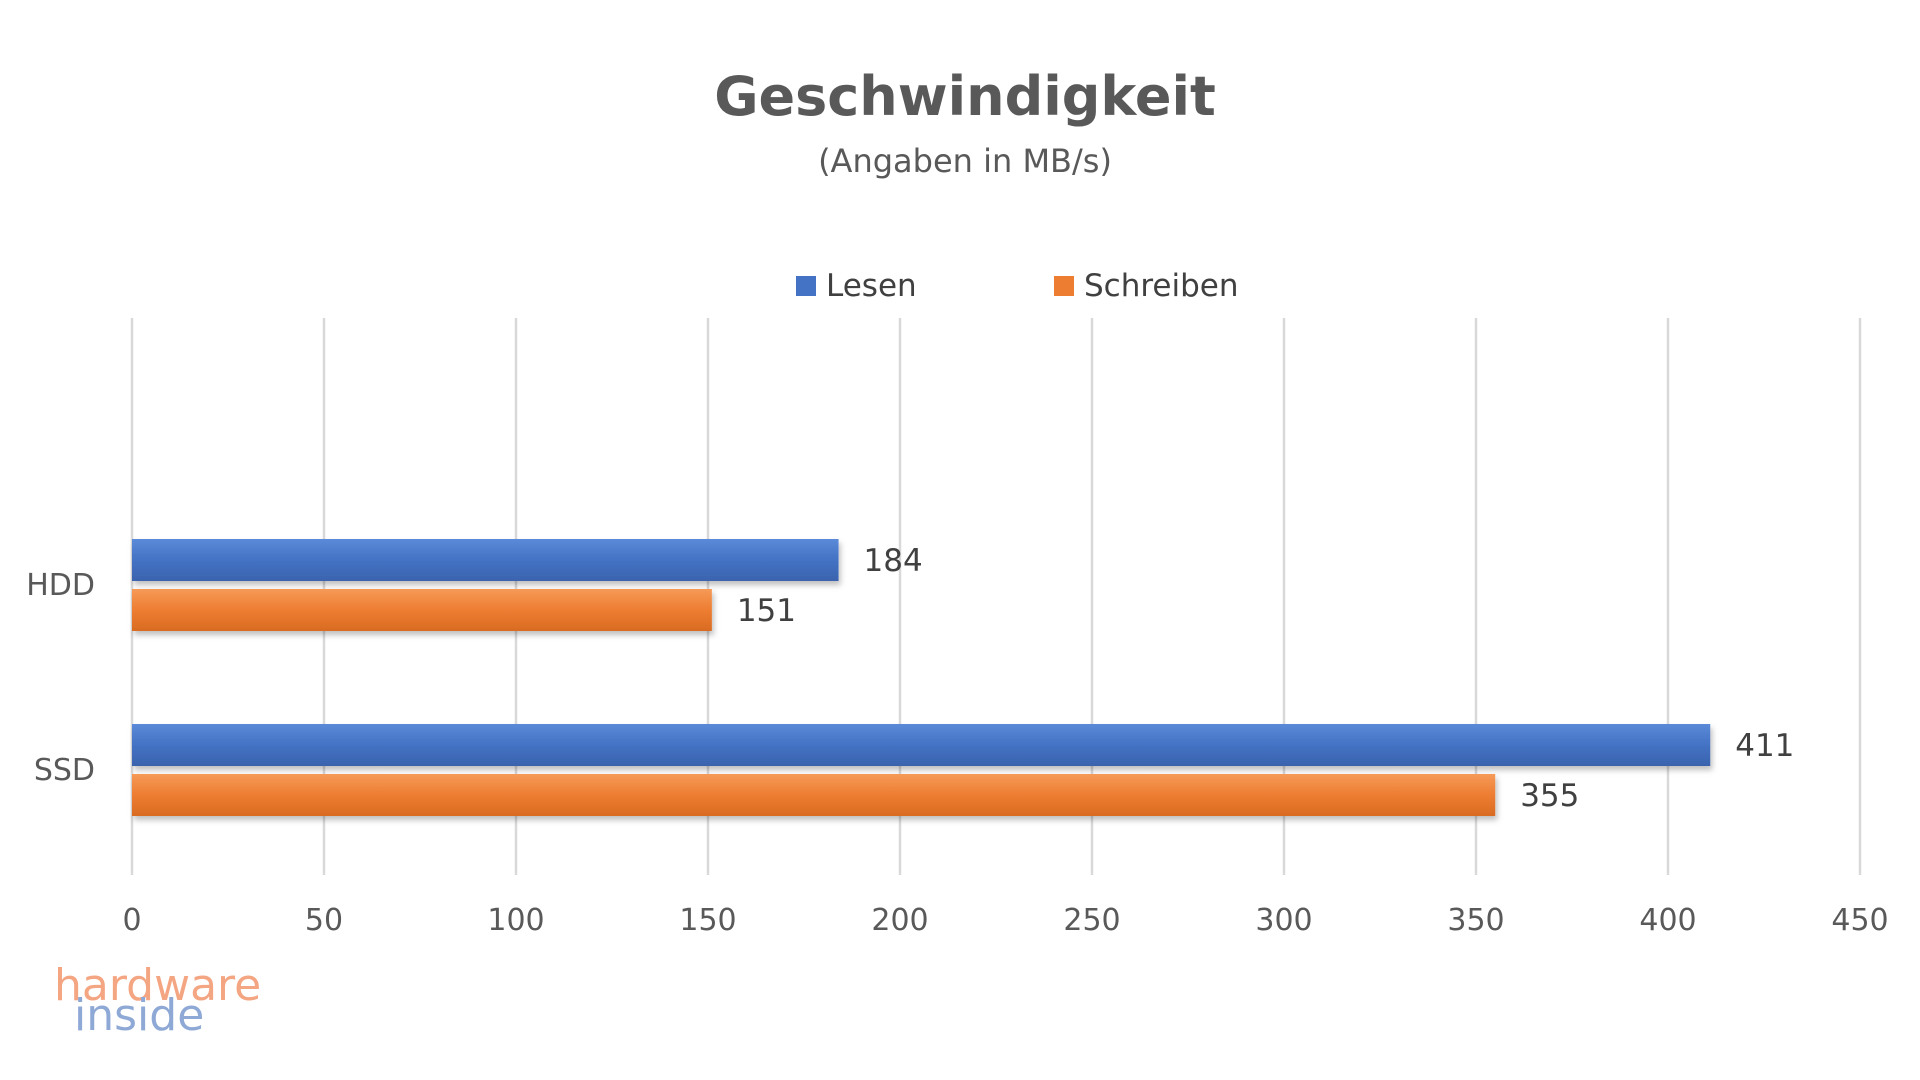  Describe the element at coordinates (1764, 746) in the screenshot. I see `data-label: 411` at that location.